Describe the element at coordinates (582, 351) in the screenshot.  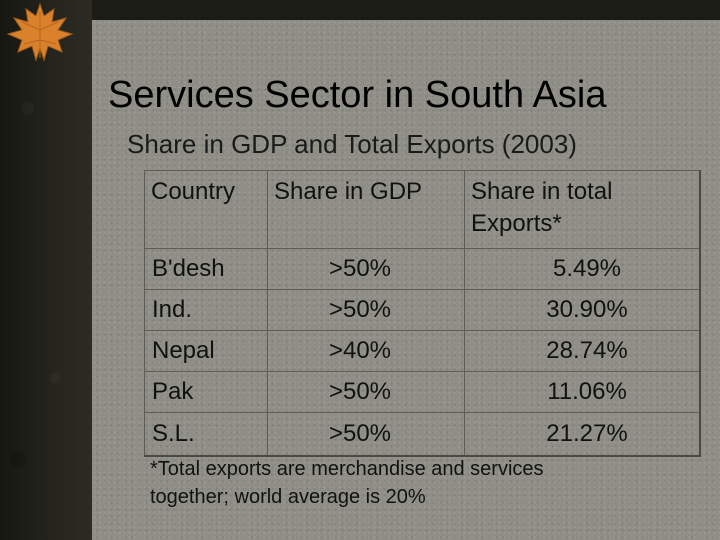
I see `cell-export-share: 28.74%` at that location.